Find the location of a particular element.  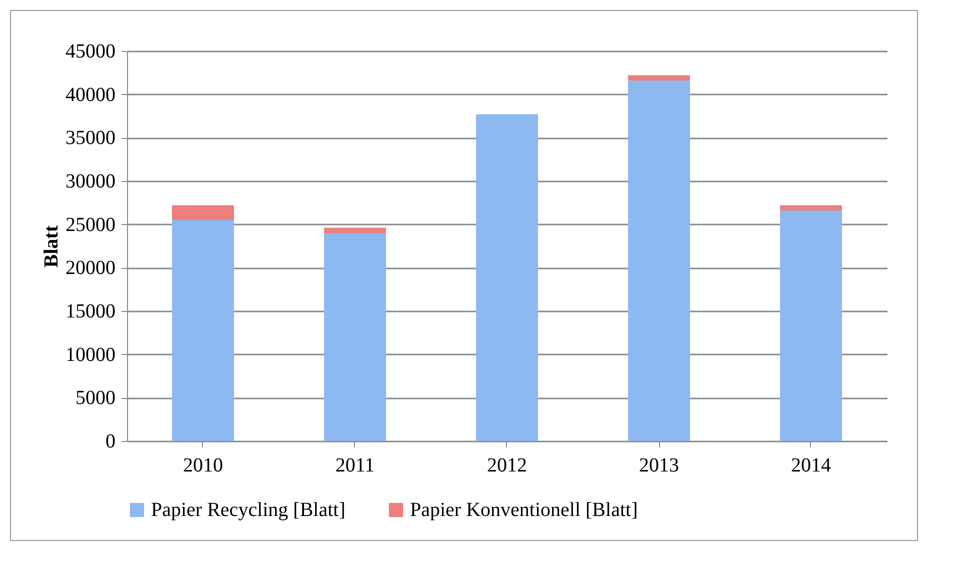

x-tick-label: 2010 is located at coordinates (203, 465).